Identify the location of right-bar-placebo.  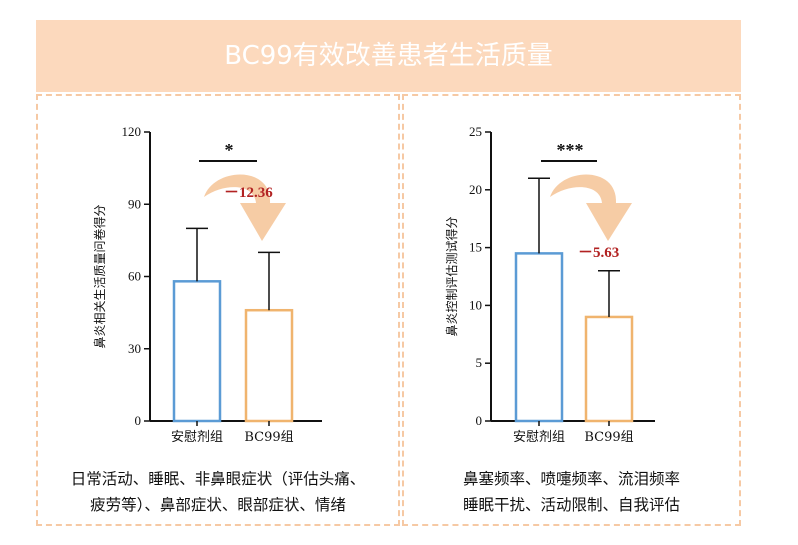
(539, 337).